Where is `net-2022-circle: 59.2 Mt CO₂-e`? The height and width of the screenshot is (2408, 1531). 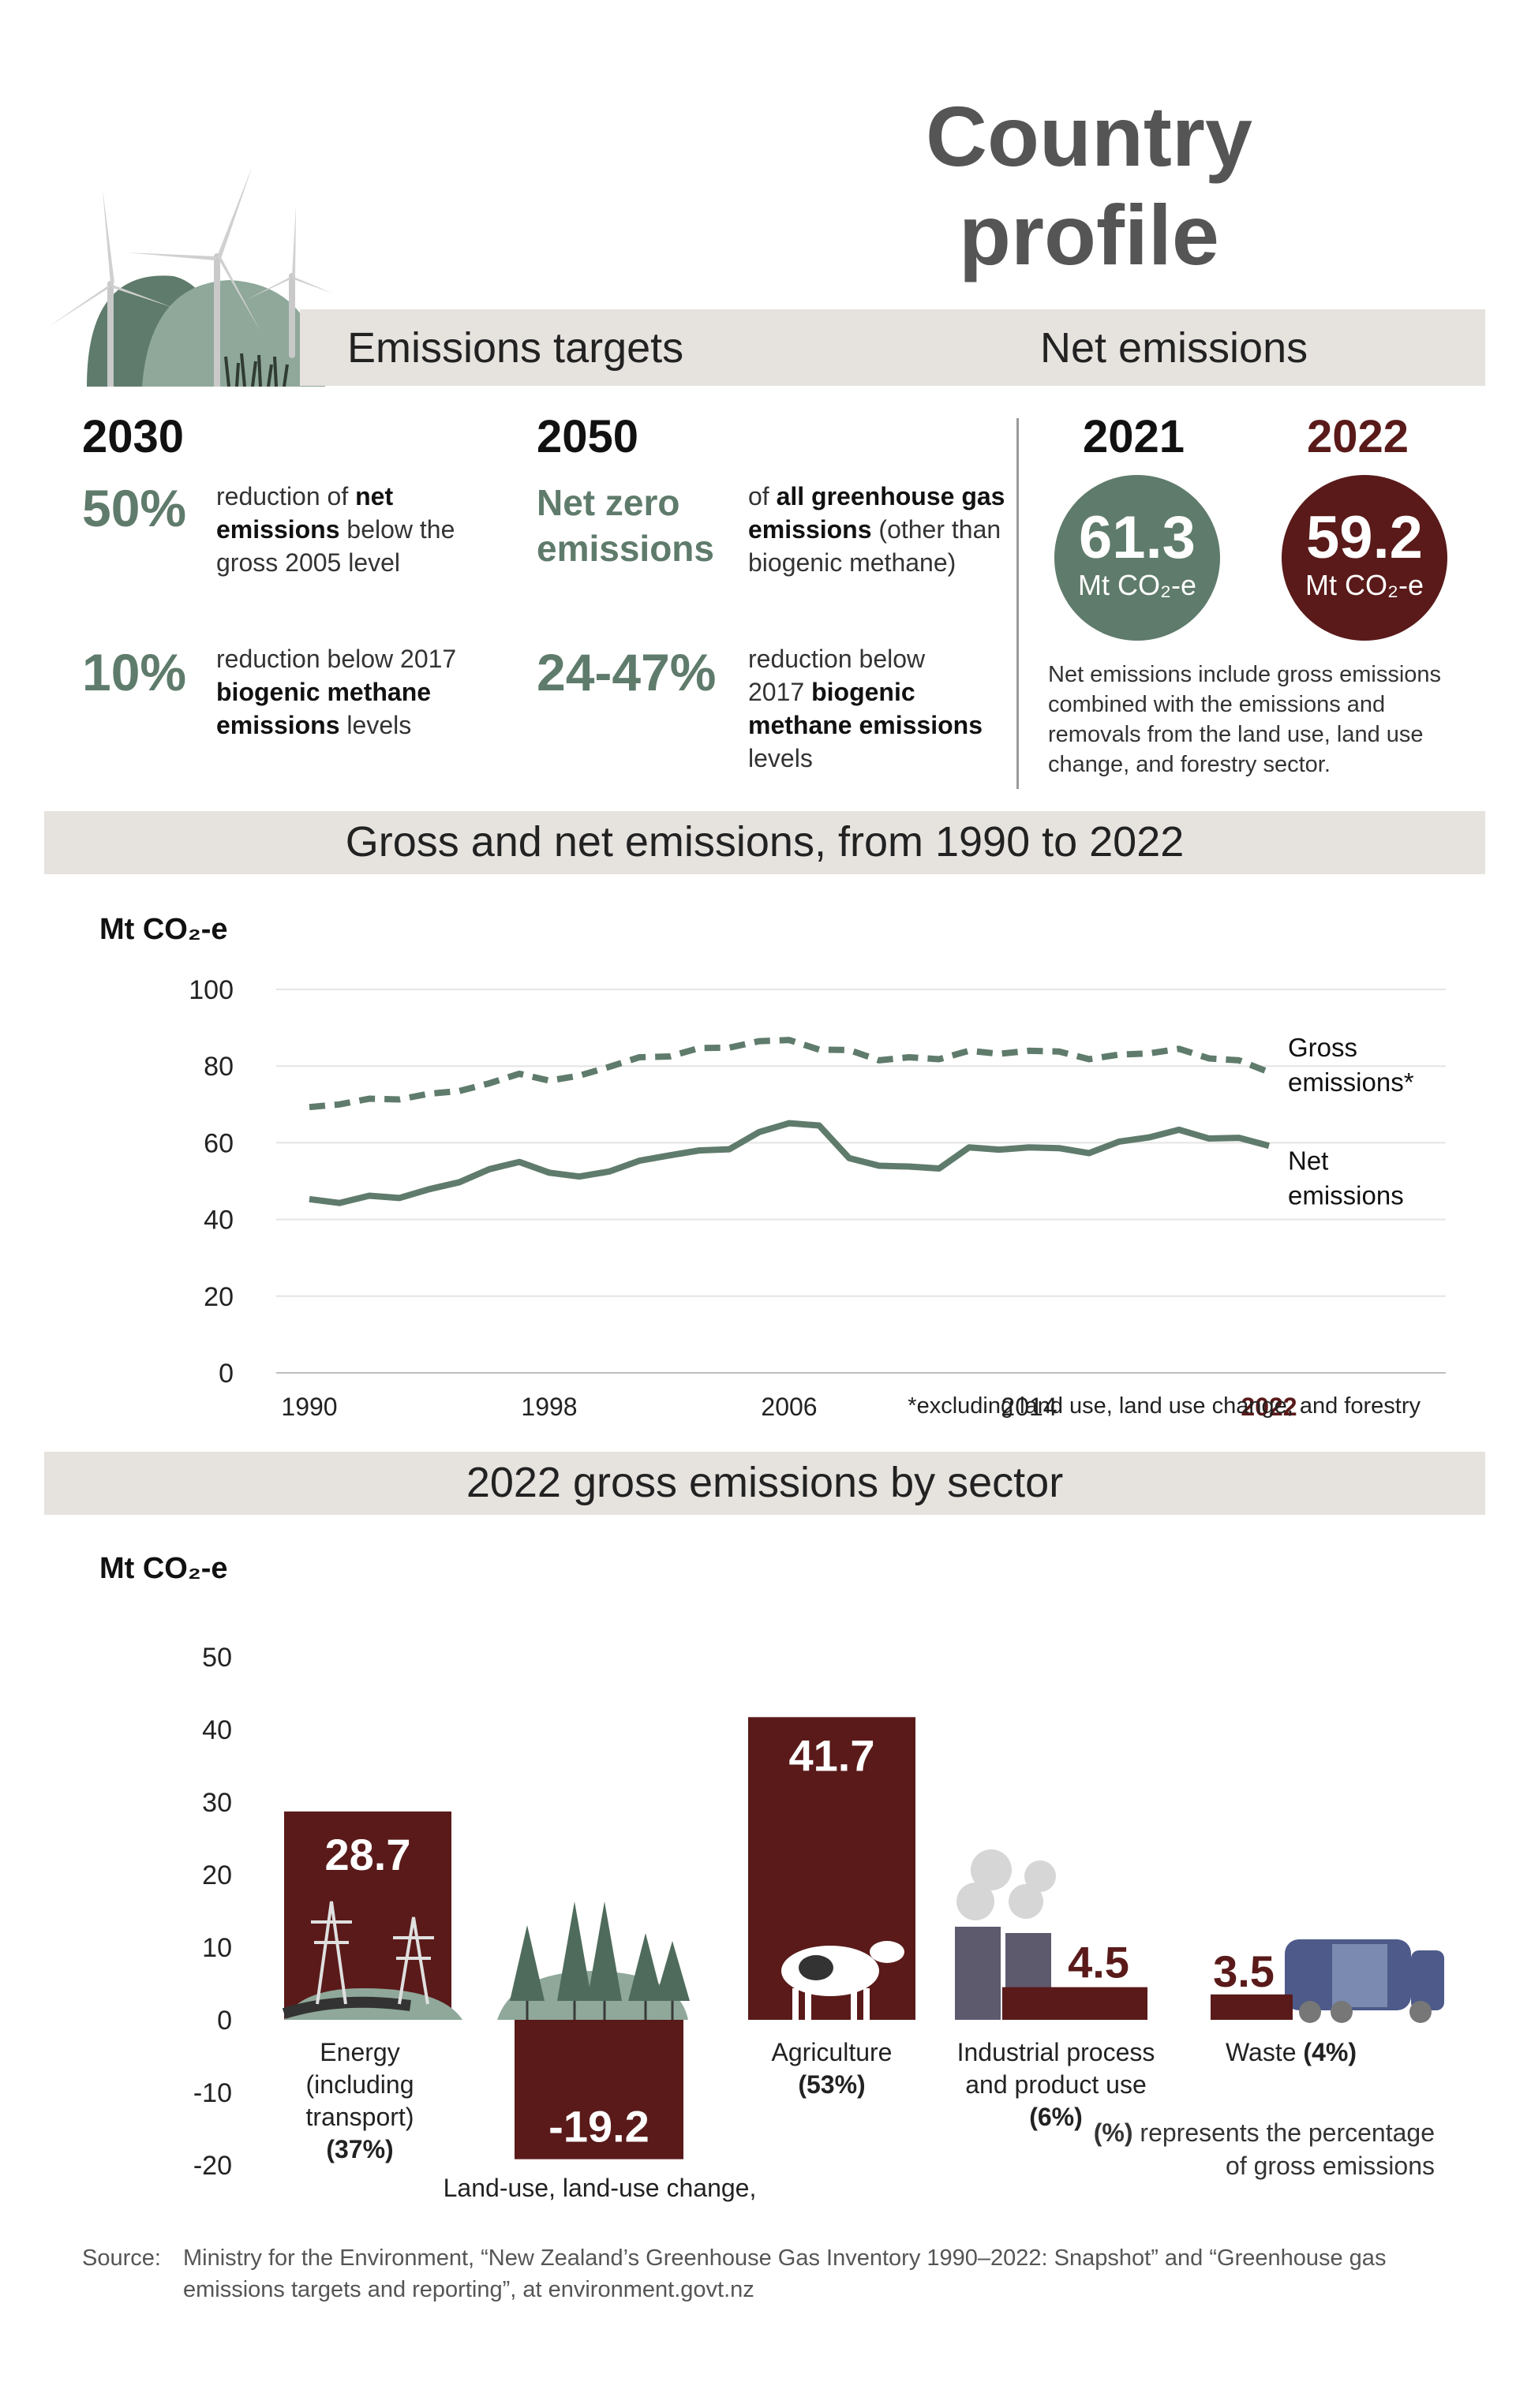 net-2022-circle: 59.2 Mt CO₂-e is located at coordinates (1364, 558).